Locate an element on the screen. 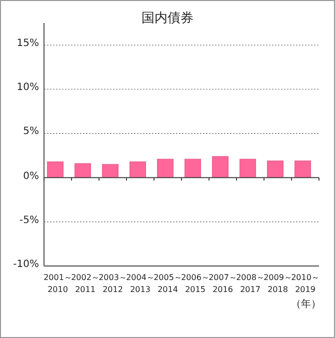 This screenshot has width=335, height=338. y-tick-label: -5% is located at coordinates (28, 220).